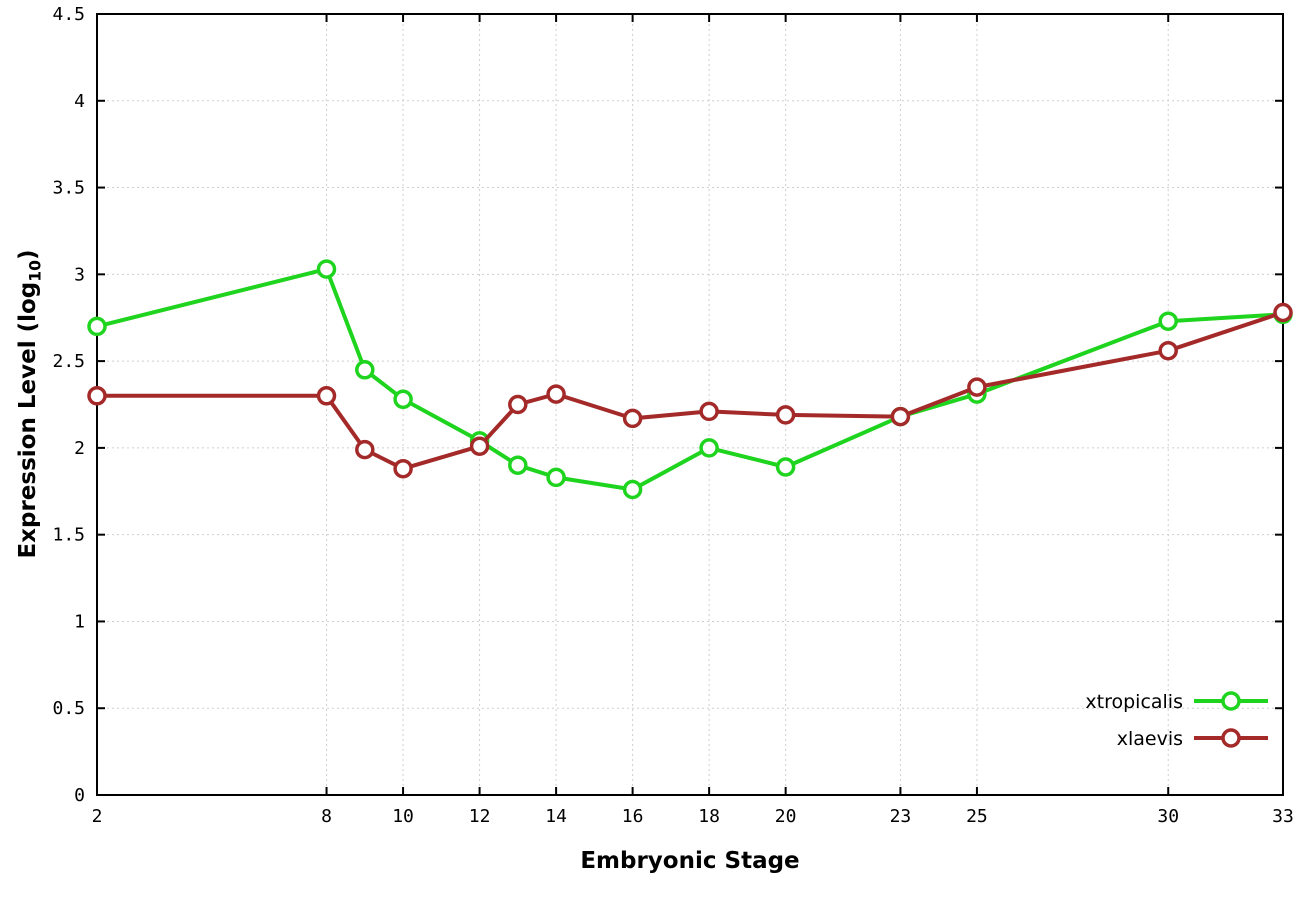  What do you see at coordinates (1231, 738) in the screenshot?
I see `legend-sample-marker-xlaevis` at bounding box center [1231, 738].